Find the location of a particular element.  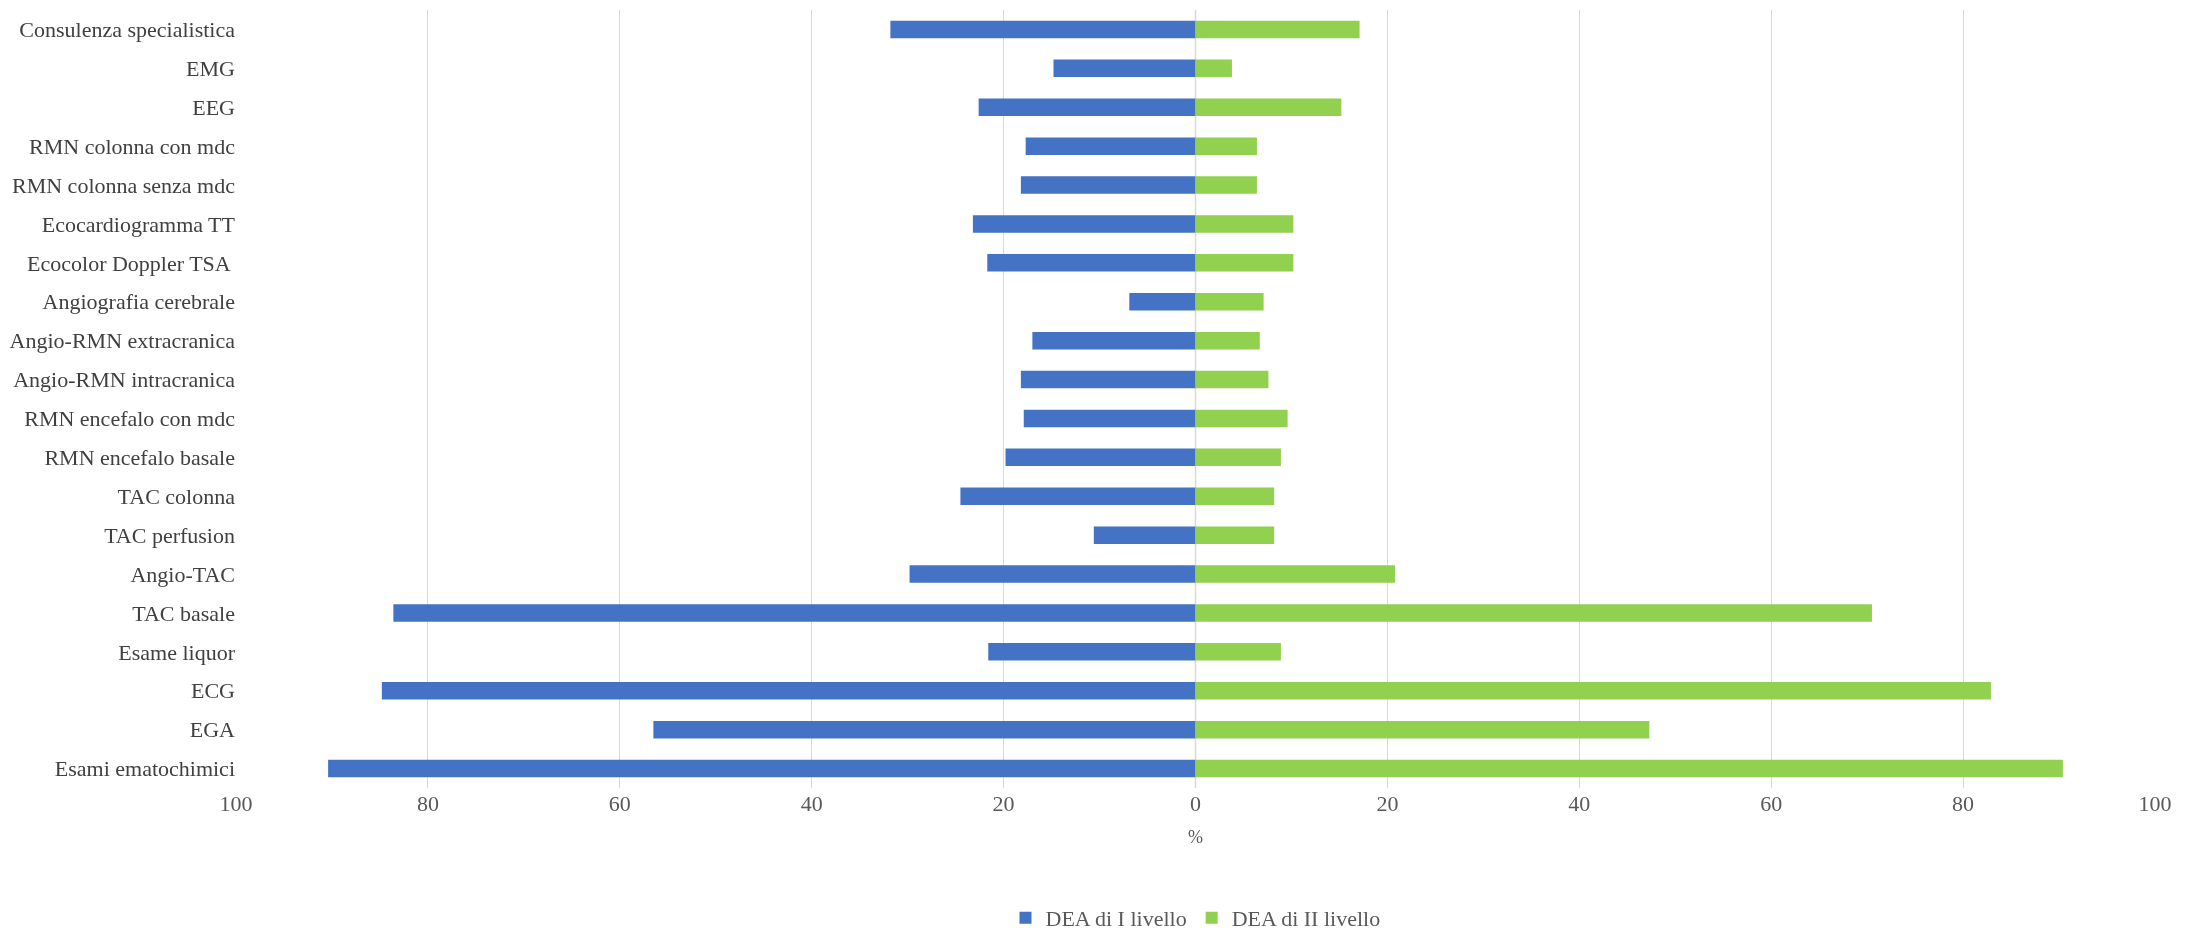

y-tick-label: Consulenza specialistica is located at coordinates (127, 30).